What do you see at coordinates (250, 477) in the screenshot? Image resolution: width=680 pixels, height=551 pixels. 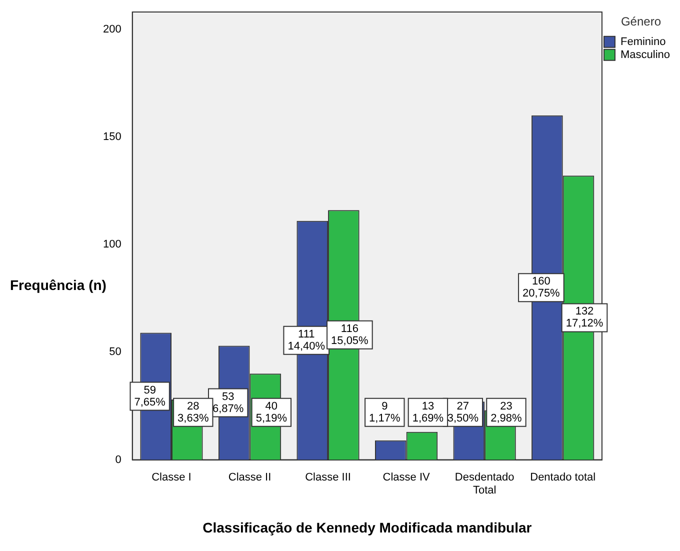 I see `x-tick-label: Classe II` at bounding box center [250, 477].